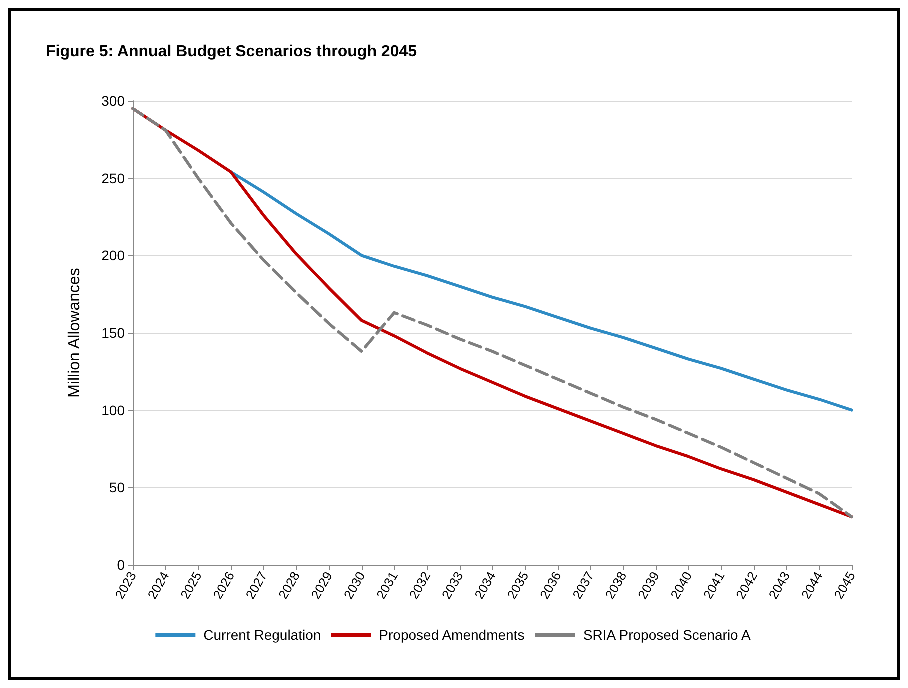 This screenshot has width=908, height=688. What do you see at coordinates (114, 101) in the screenshot?
I see `y-tick-label: 300` at bounding box center [114, 101].